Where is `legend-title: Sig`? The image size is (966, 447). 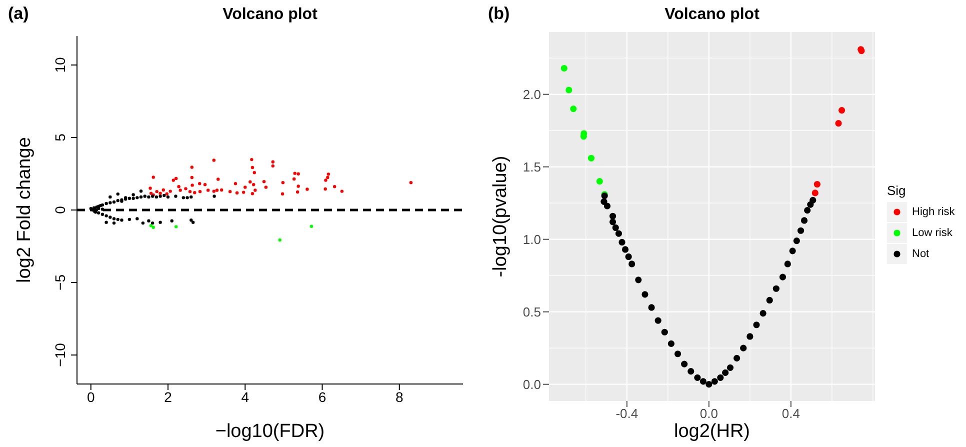
legend-title: Sig is located at coordinates (897, 190).